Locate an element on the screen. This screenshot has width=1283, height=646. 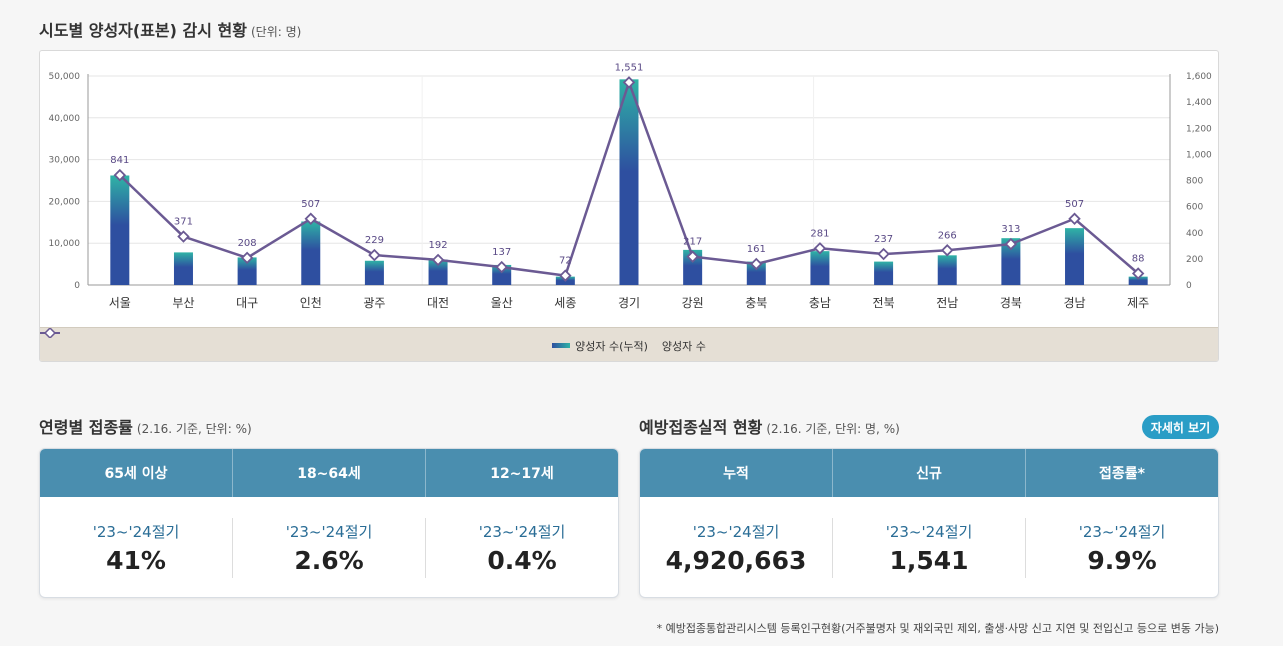
x-tick-label: 전북 is located at coordinates (884, 303).